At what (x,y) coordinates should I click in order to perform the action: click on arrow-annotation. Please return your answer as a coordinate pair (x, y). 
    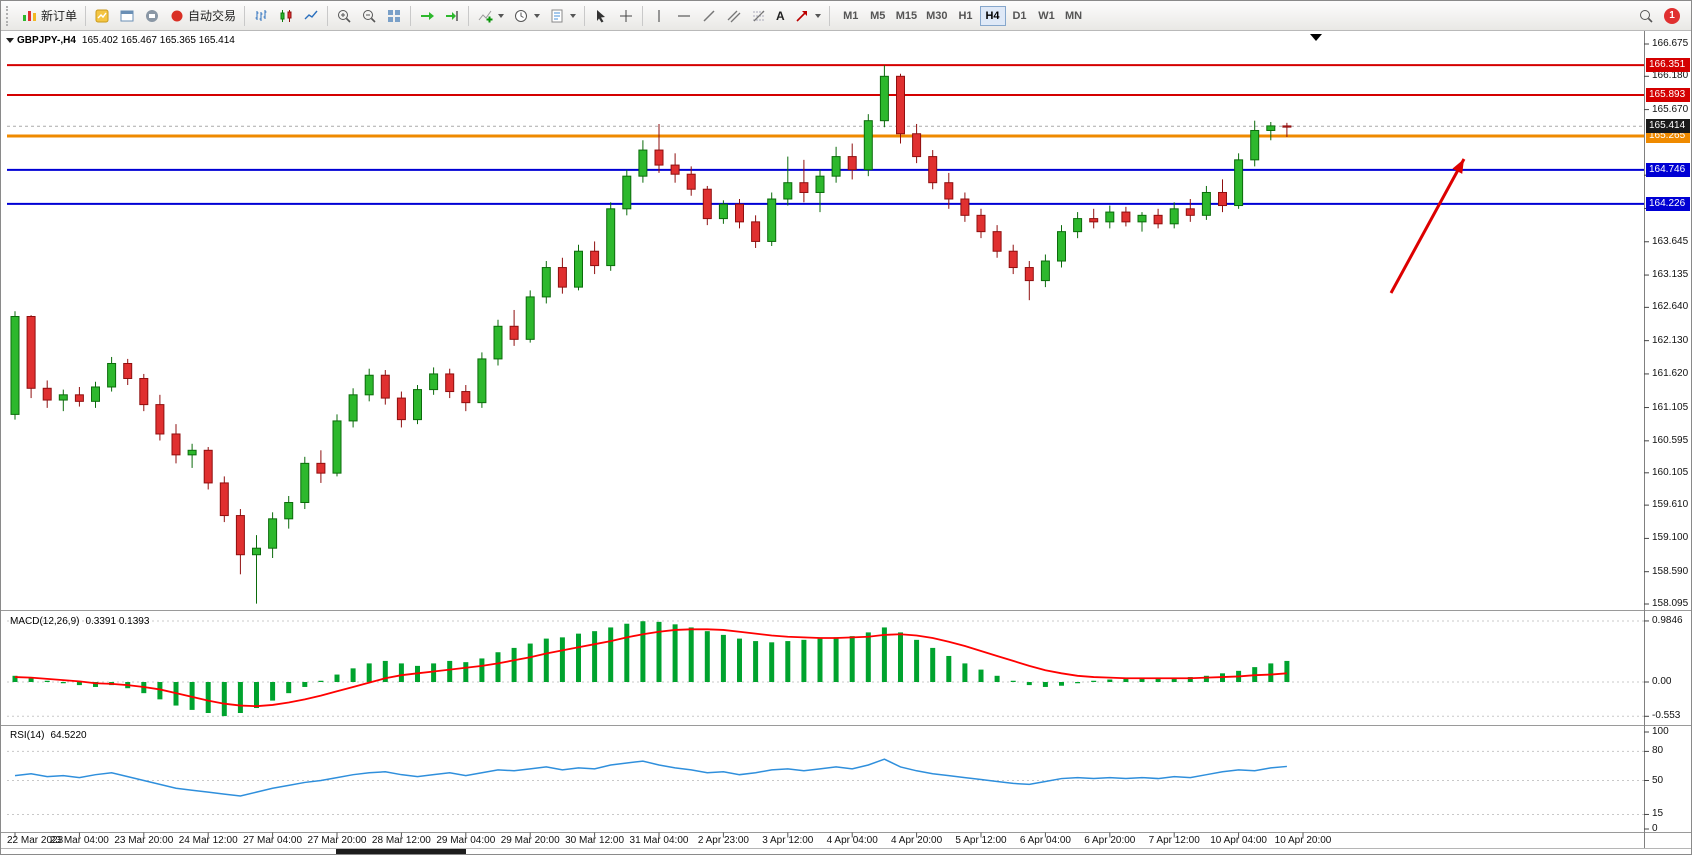
    Looking at the image, I should click on (1427, 226).